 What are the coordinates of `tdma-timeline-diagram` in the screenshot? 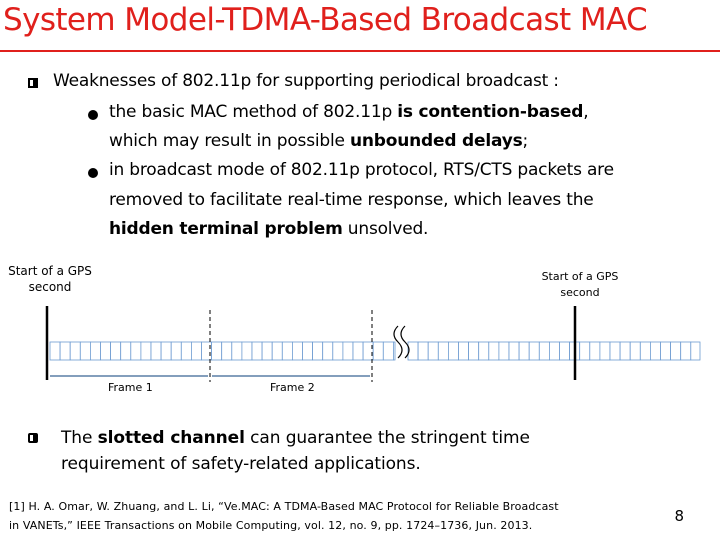 It's located at (373, 344).